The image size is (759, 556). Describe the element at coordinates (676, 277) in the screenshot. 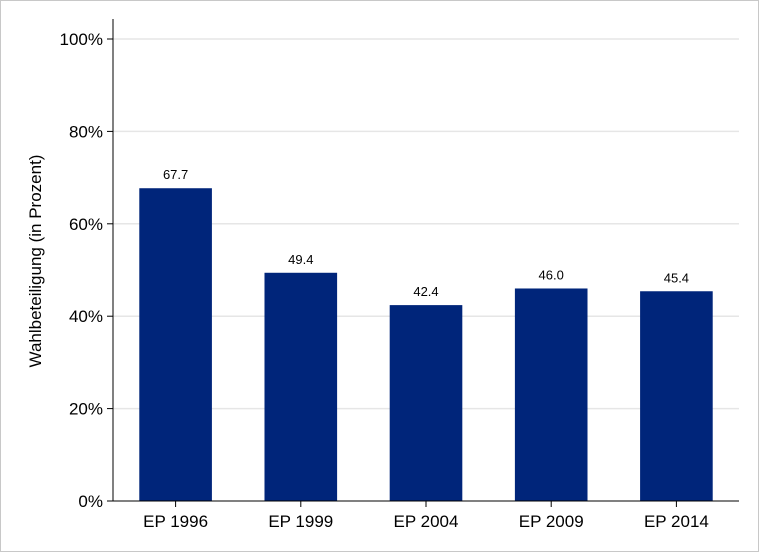

I see `value-label: 45.4` at that location.